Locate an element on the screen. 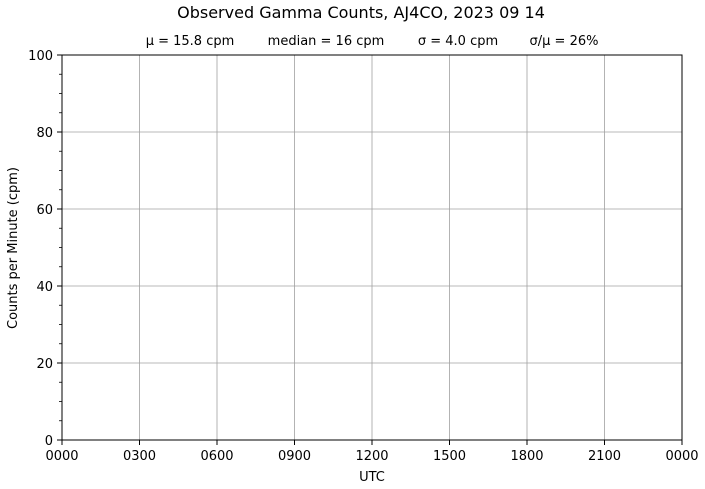  y-tick-label: 60 is located at coordinates (44, 210).